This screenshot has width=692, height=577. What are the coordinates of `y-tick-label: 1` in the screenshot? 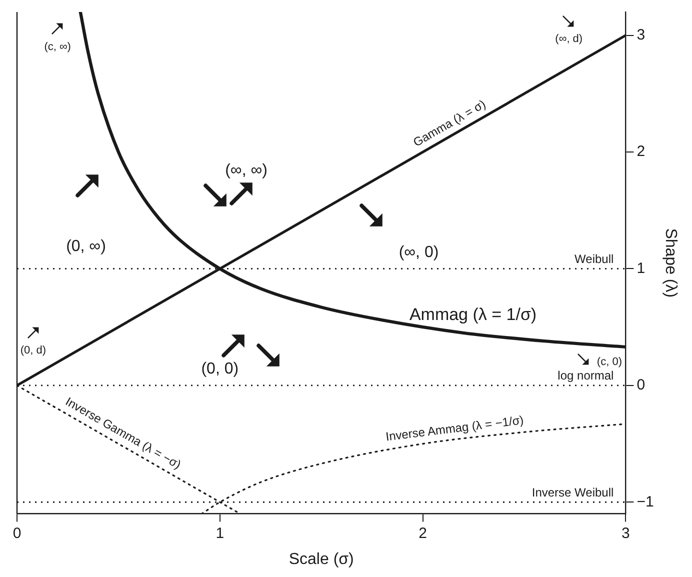 It's located at (641, 268).